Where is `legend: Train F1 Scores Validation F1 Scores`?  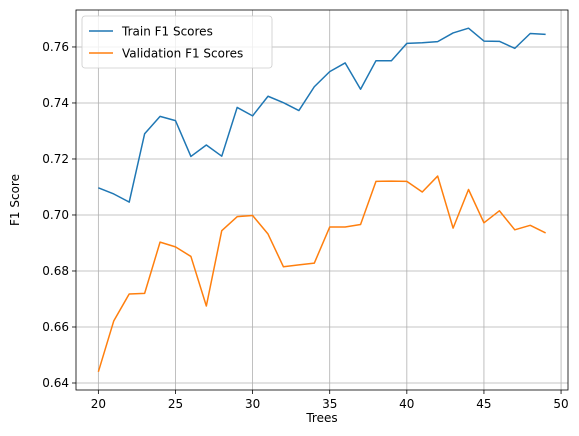 legend: Train F1 Scores Validation F1 Scores is located at coordinates (177, 42).